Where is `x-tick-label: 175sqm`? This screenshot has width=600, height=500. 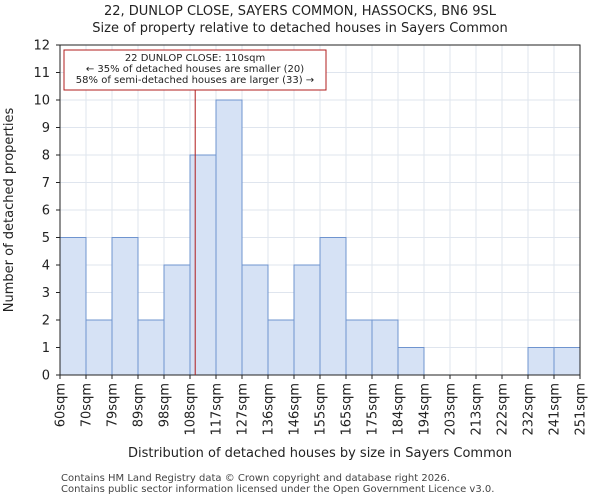
x-tick-label: 175sqm is located at coordinates (373, 409).